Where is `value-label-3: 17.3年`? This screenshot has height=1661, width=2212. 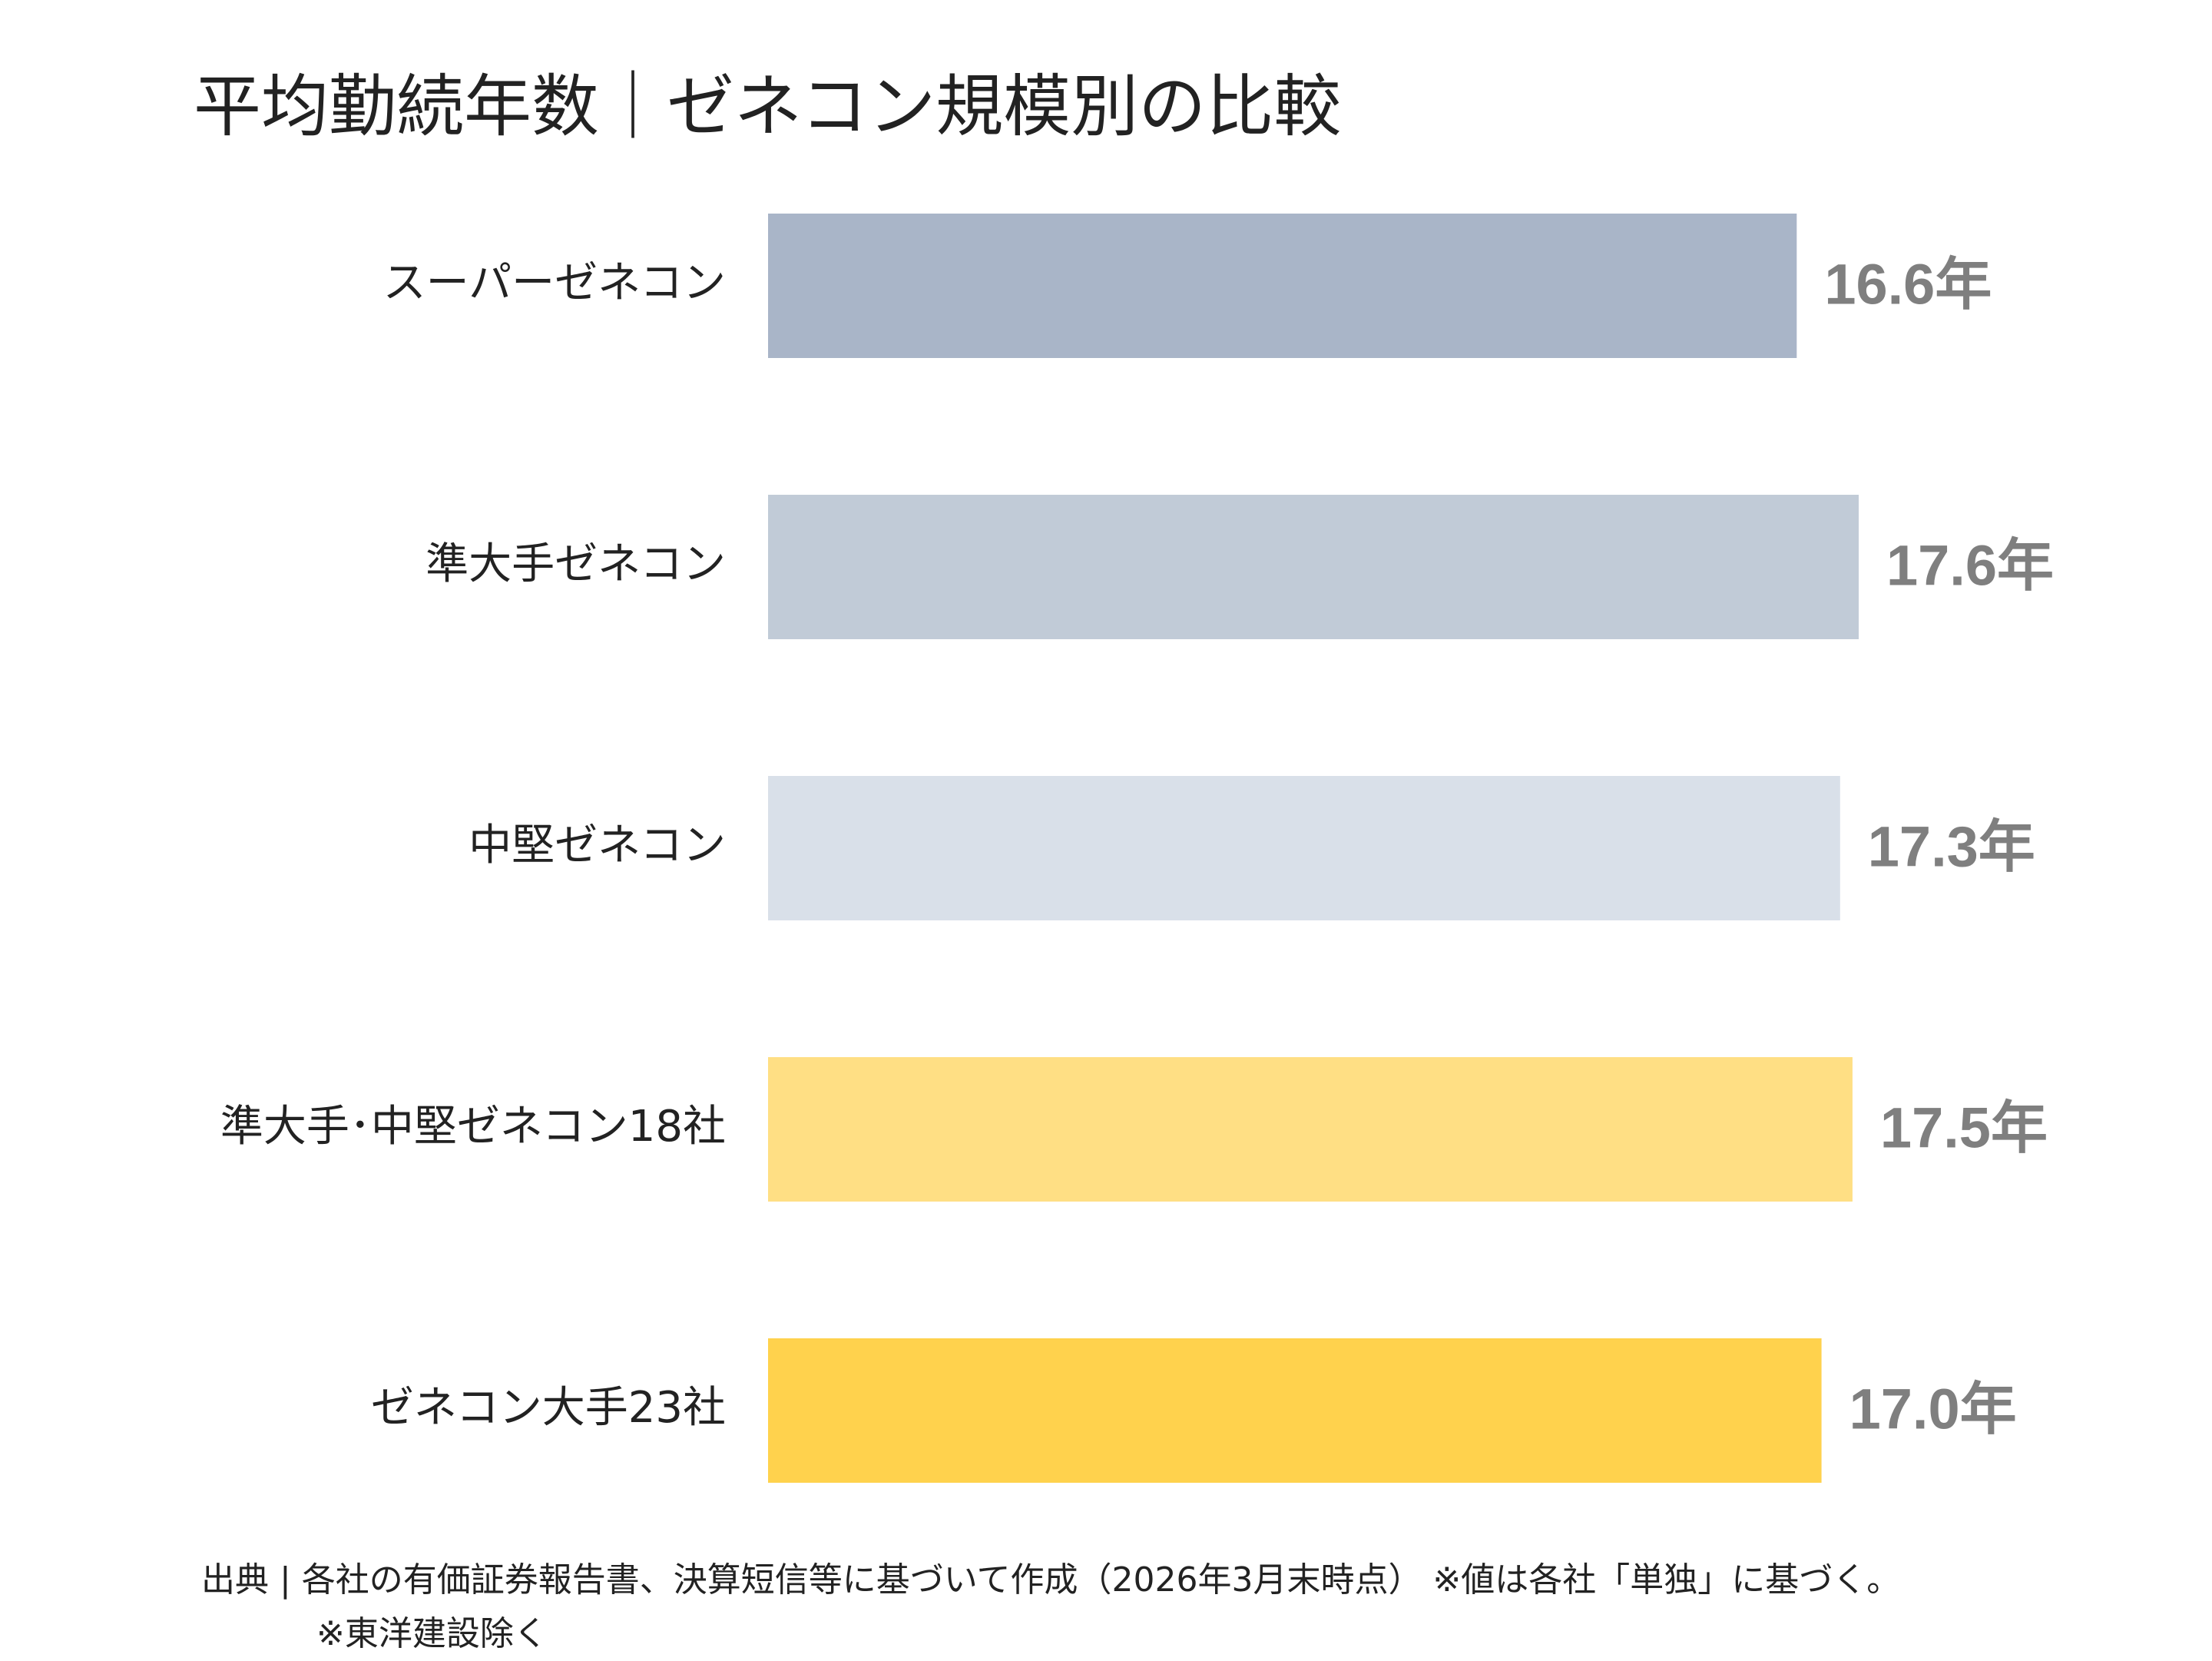
value-label-3: 17.3年 is located at coordinates (1951, 847).